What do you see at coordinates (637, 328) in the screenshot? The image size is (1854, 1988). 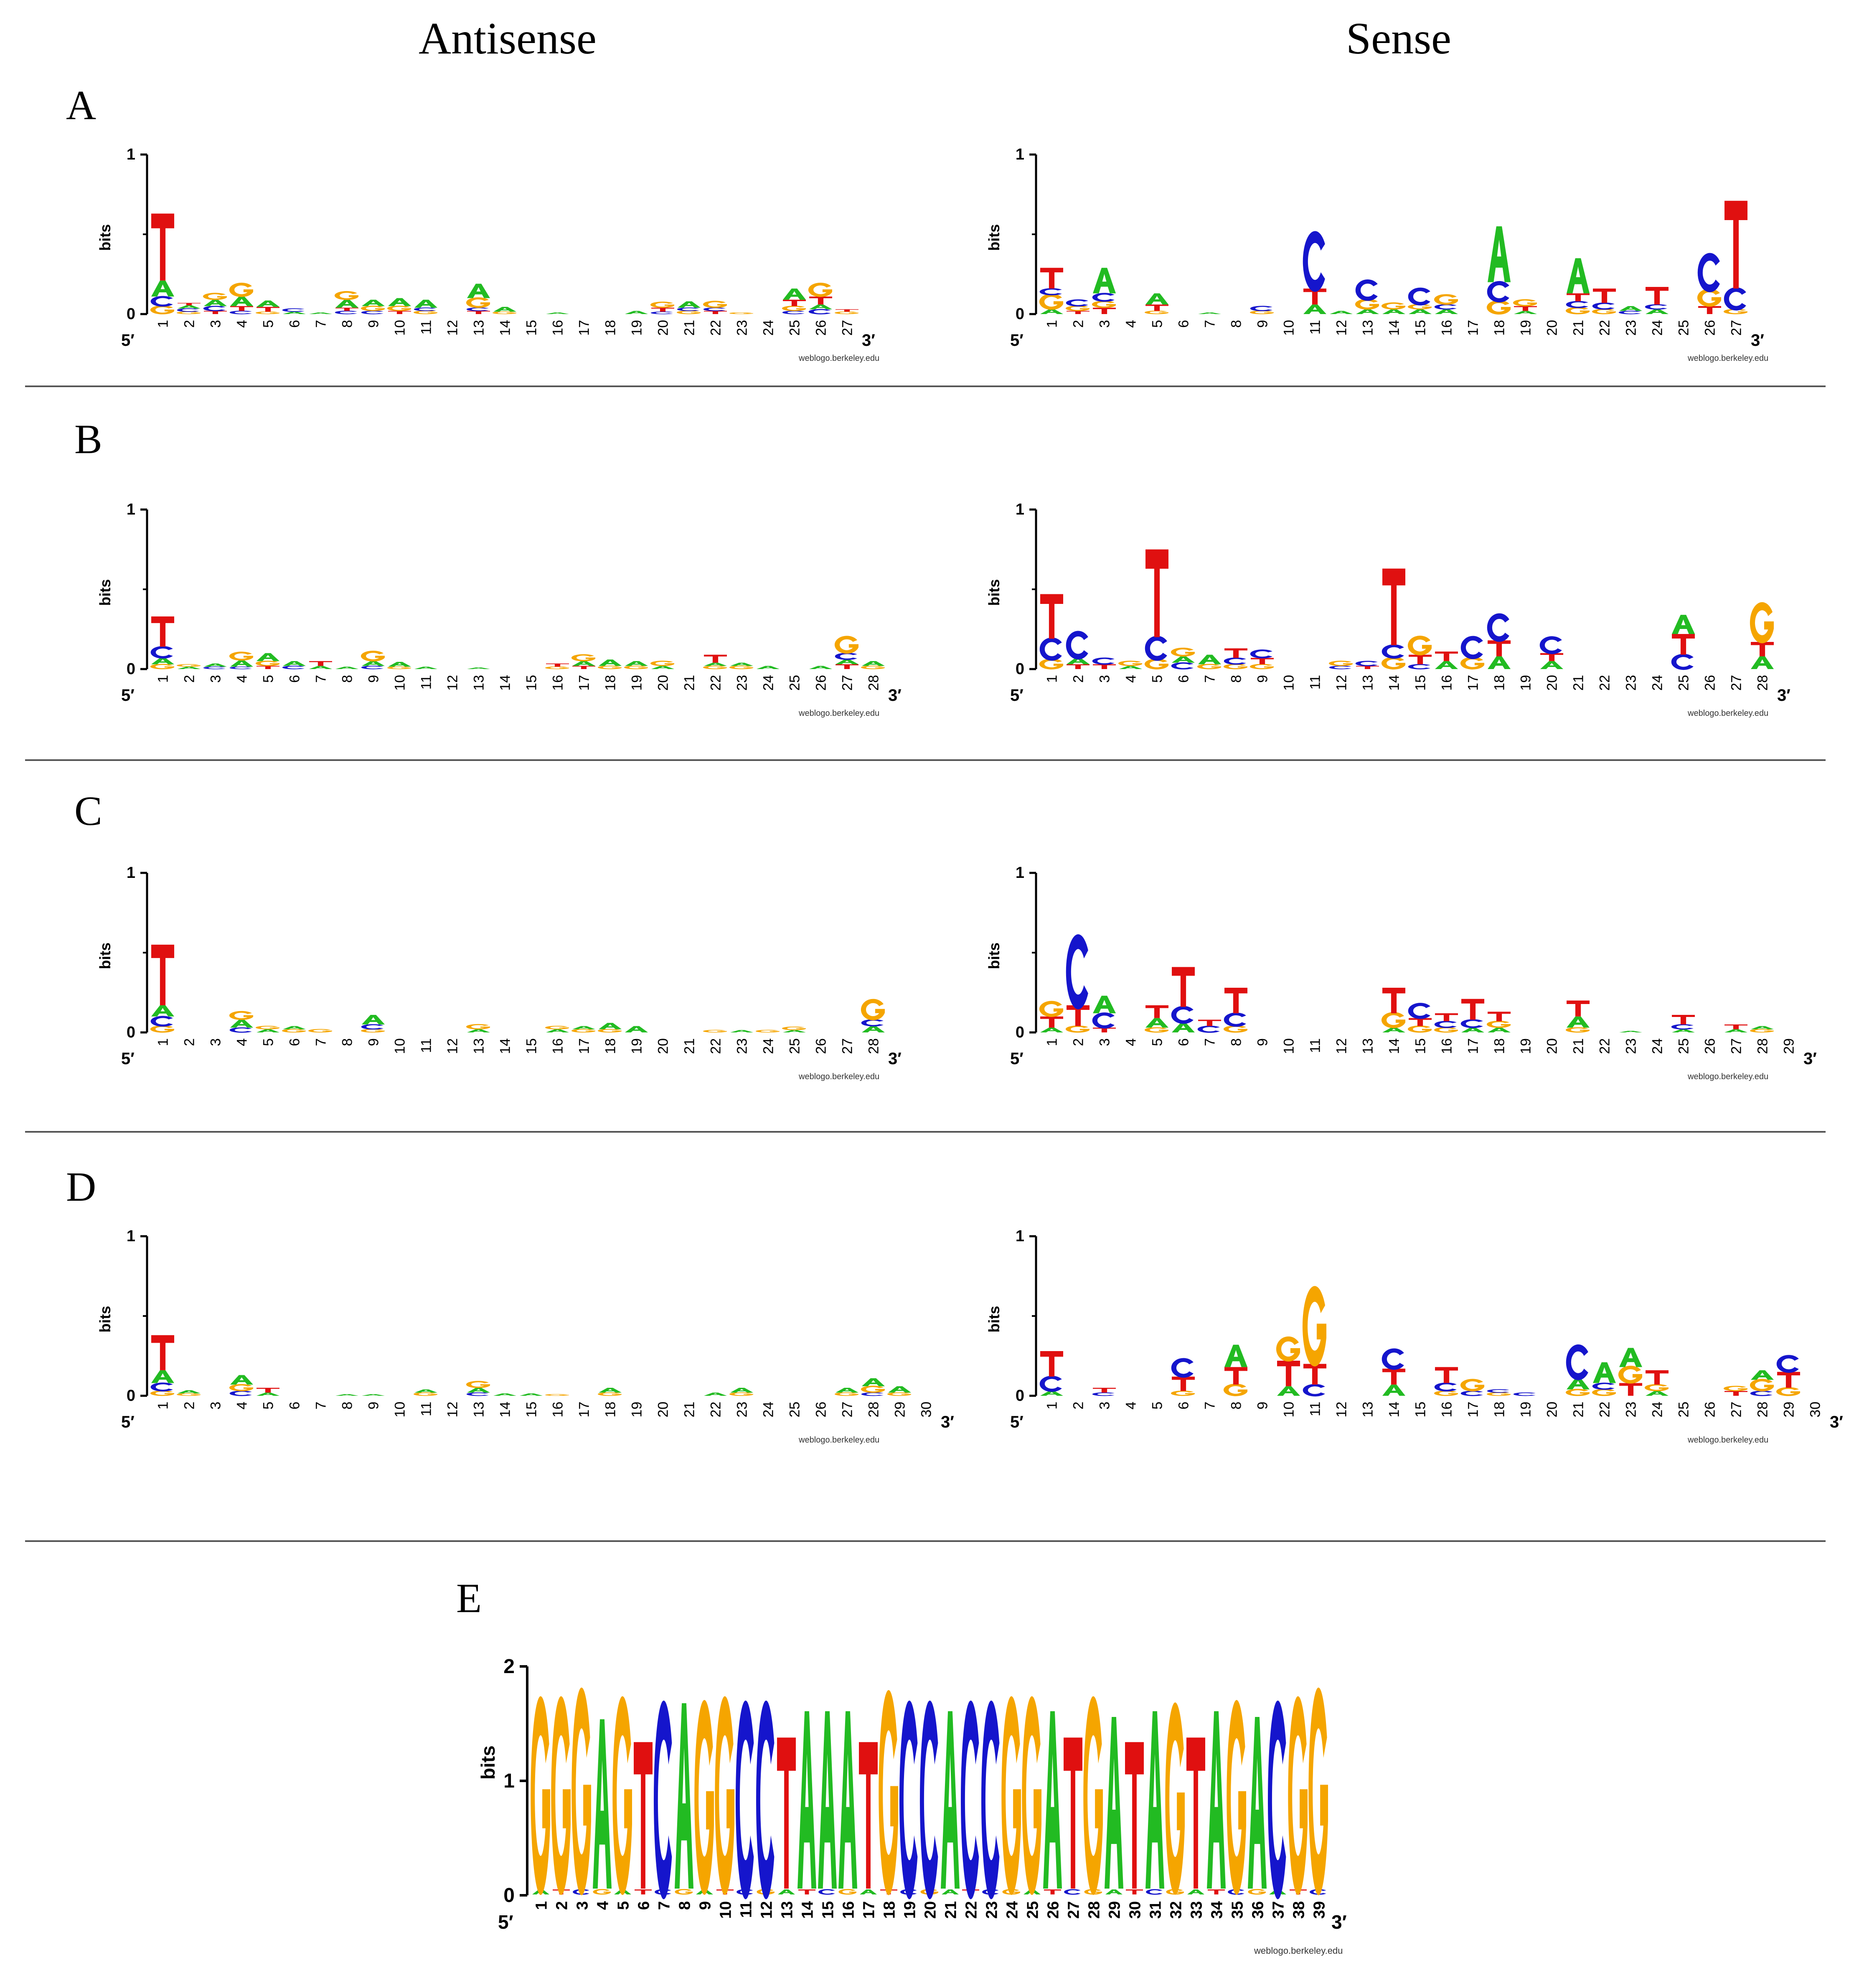 I see `x-tick-label: 19` at bounding box center [637, 328].